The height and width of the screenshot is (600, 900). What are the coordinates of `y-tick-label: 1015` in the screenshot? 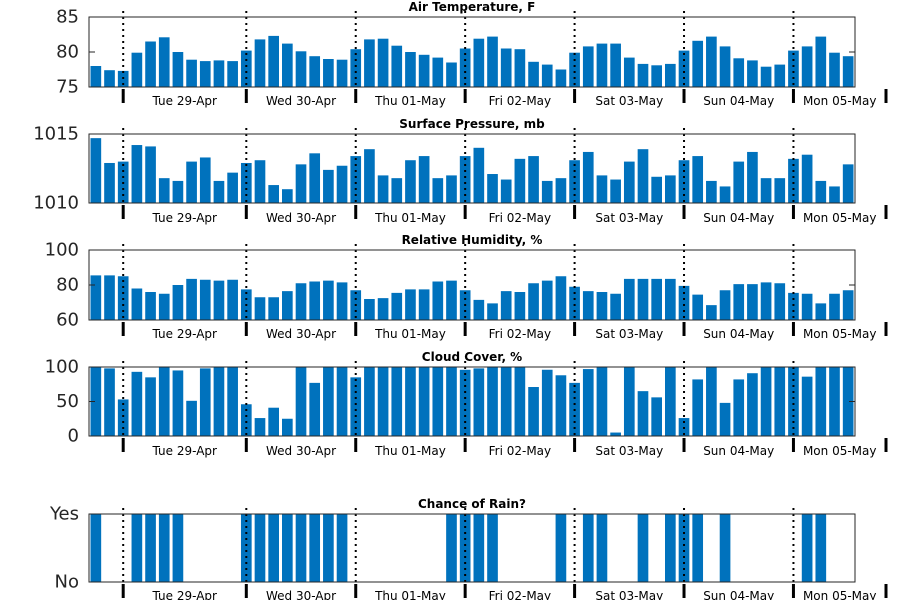 It's located at (56, 134).